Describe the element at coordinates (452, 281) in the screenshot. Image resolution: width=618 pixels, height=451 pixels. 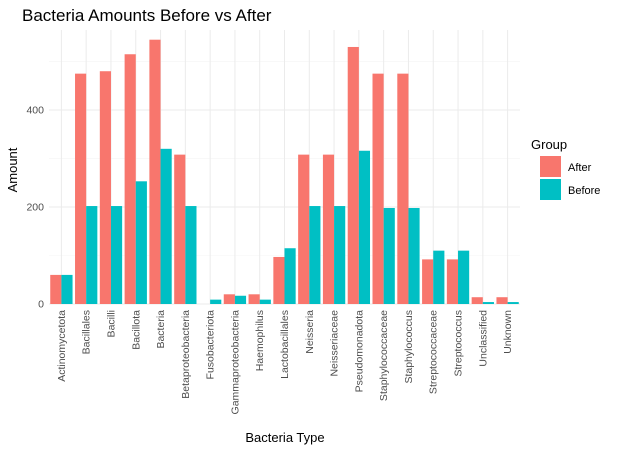
I see `bar-after-streptococcus` at that location.